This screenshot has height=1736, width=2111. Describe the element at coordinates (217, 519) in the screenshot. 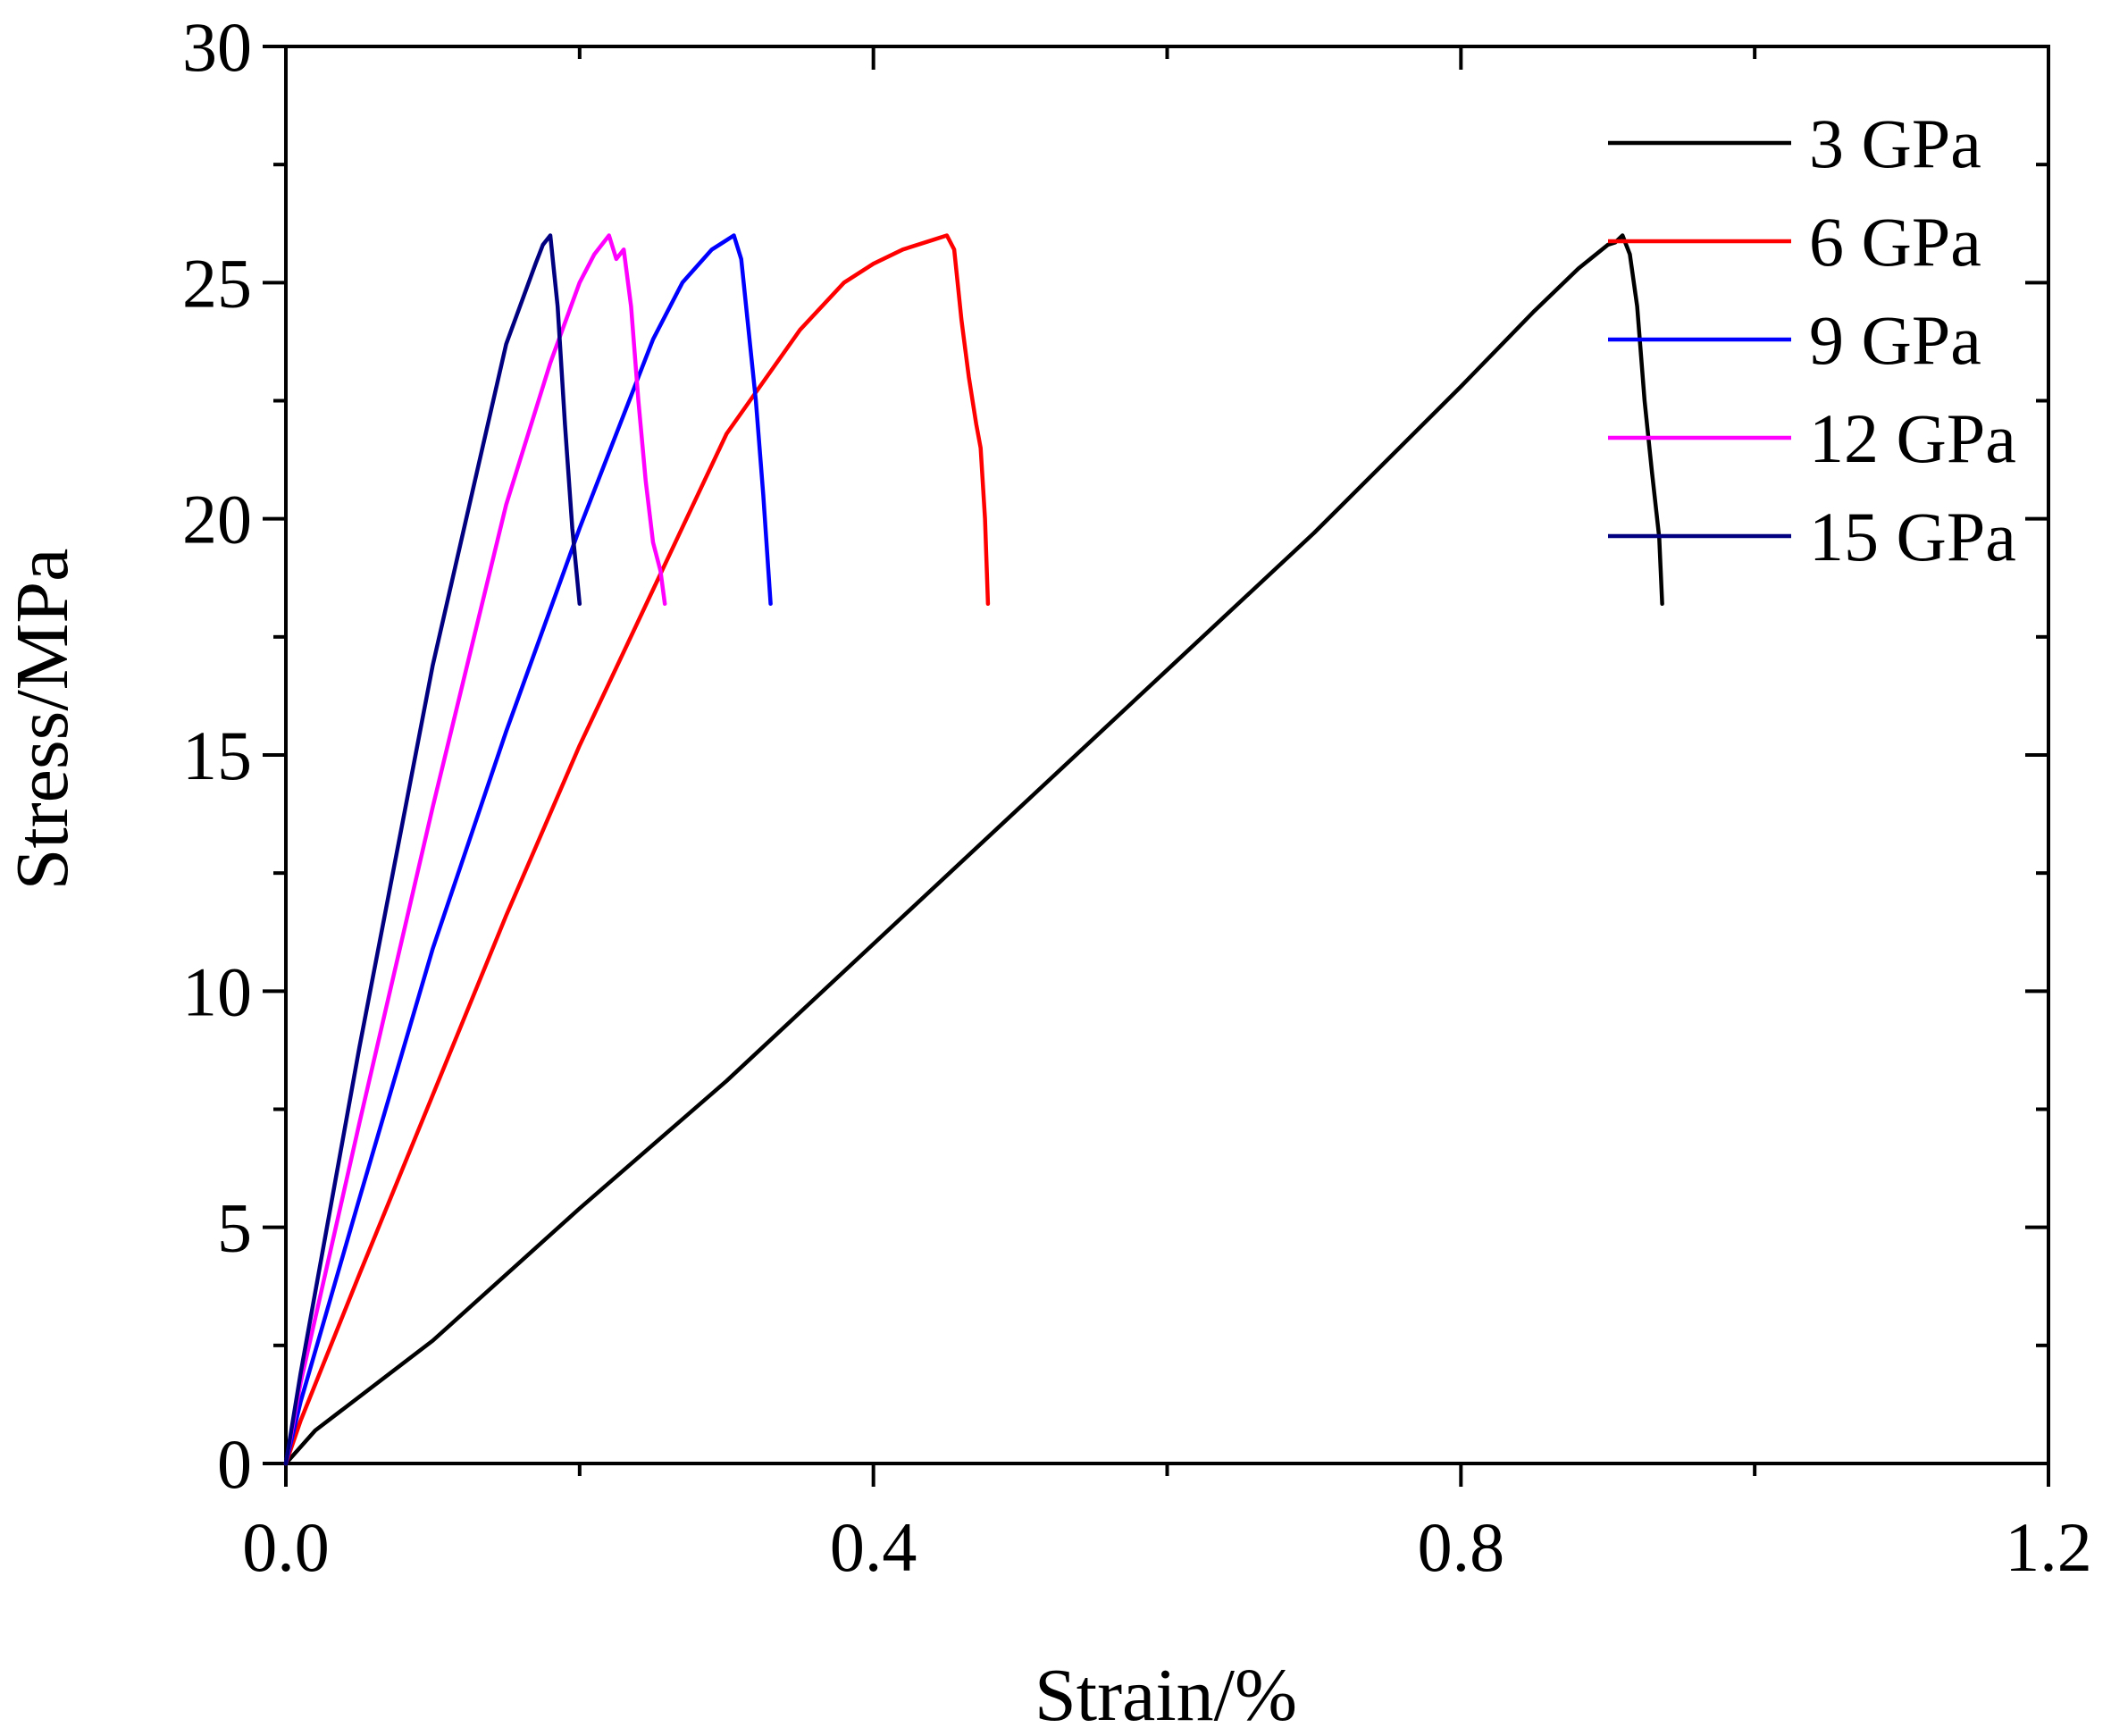

I see `y-tick-label: 20` at that location.